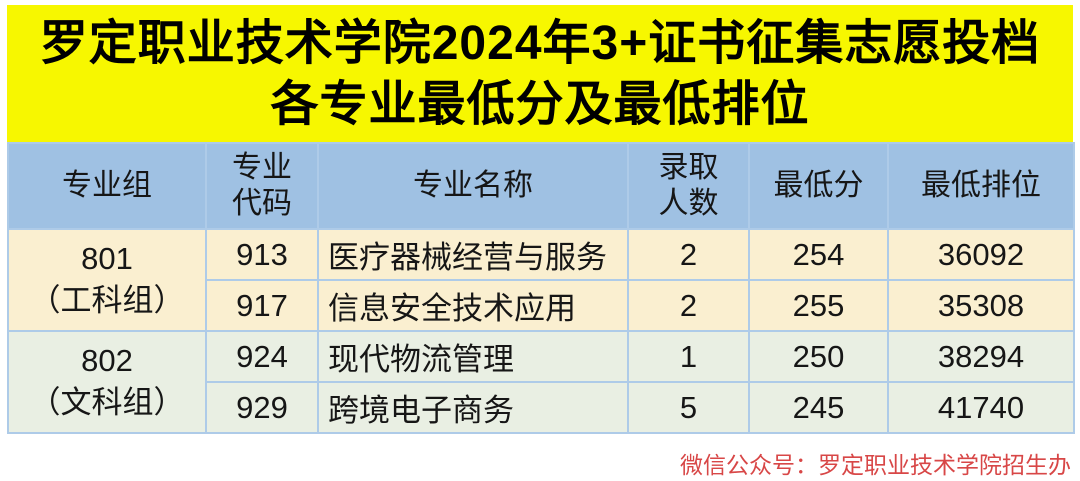  What do you see at coordinates (107, 360) in the screenshot?
I see `group-number: 802` at bounding box center [107, 360].